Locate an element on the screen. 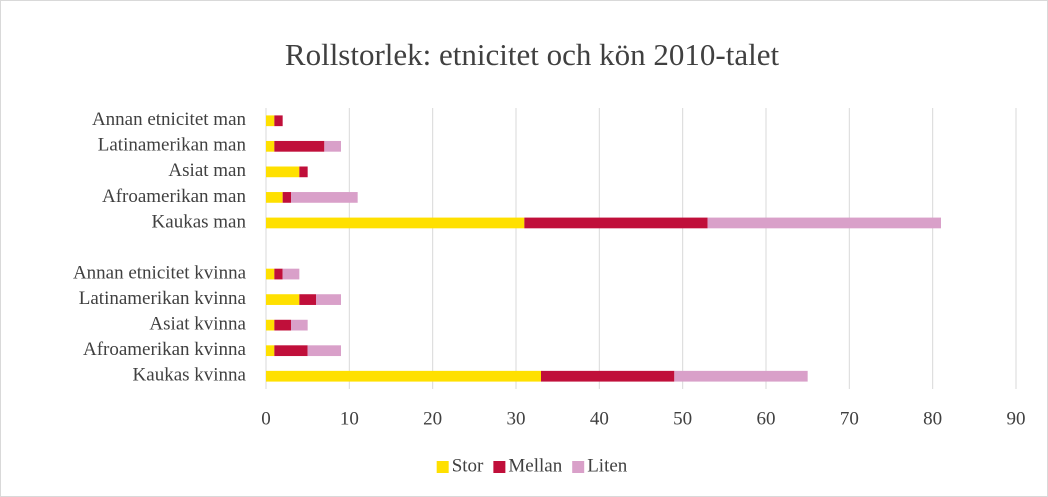  legend-label: Liten is located at coordinates (607, 465).